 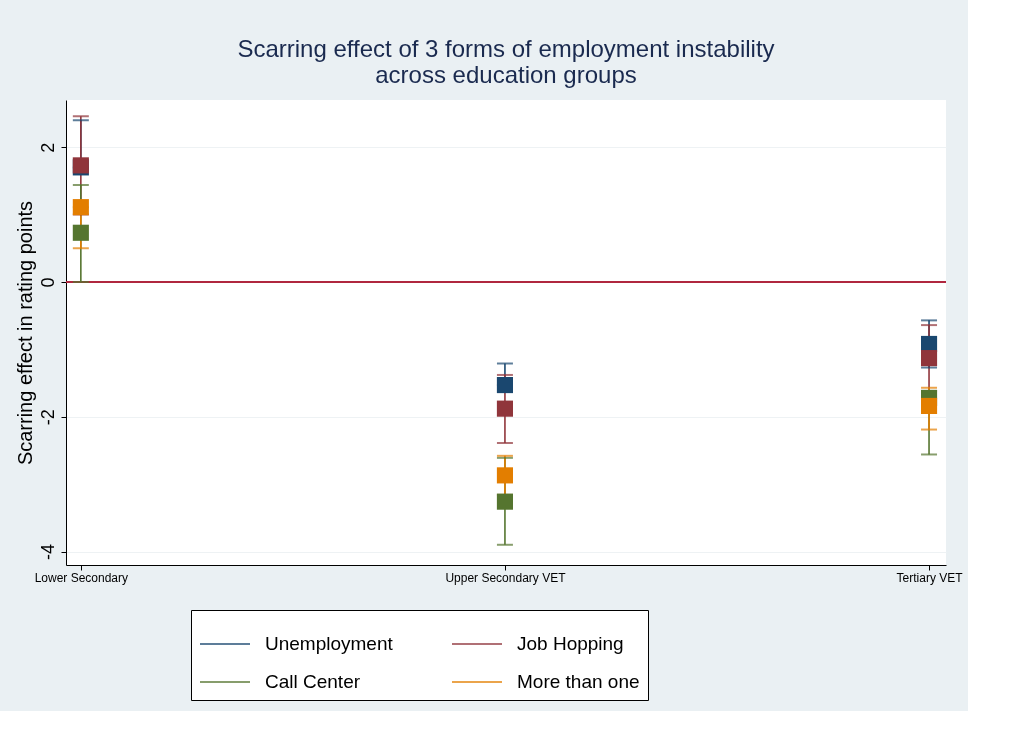 I want to click on legend-label: Call Center, so click(x=313, y=681).